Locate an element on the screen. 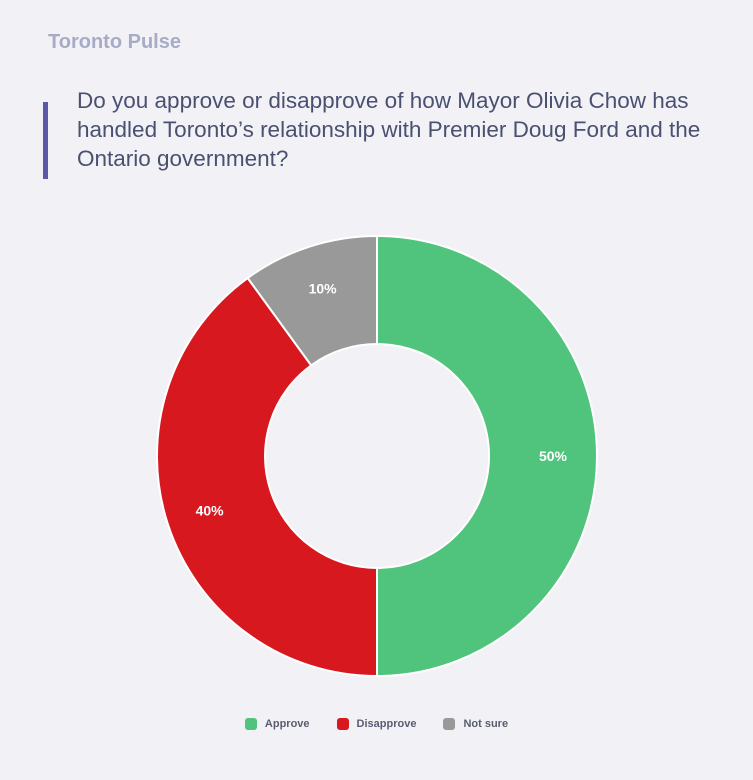 This screenshot has width=753, height=780. legend-item-approve: Approve is located at coordinates (277, 724).